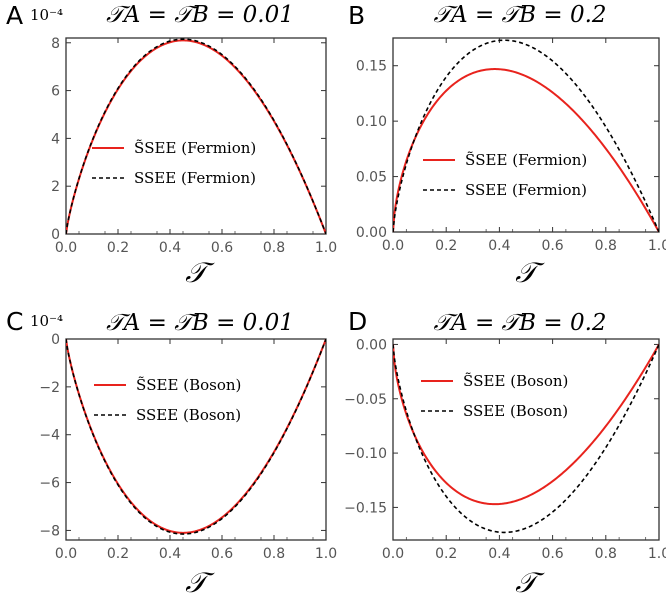 This screenshot has width=666, height=599. I want to click on panel-letter: B, so click(356, 15).